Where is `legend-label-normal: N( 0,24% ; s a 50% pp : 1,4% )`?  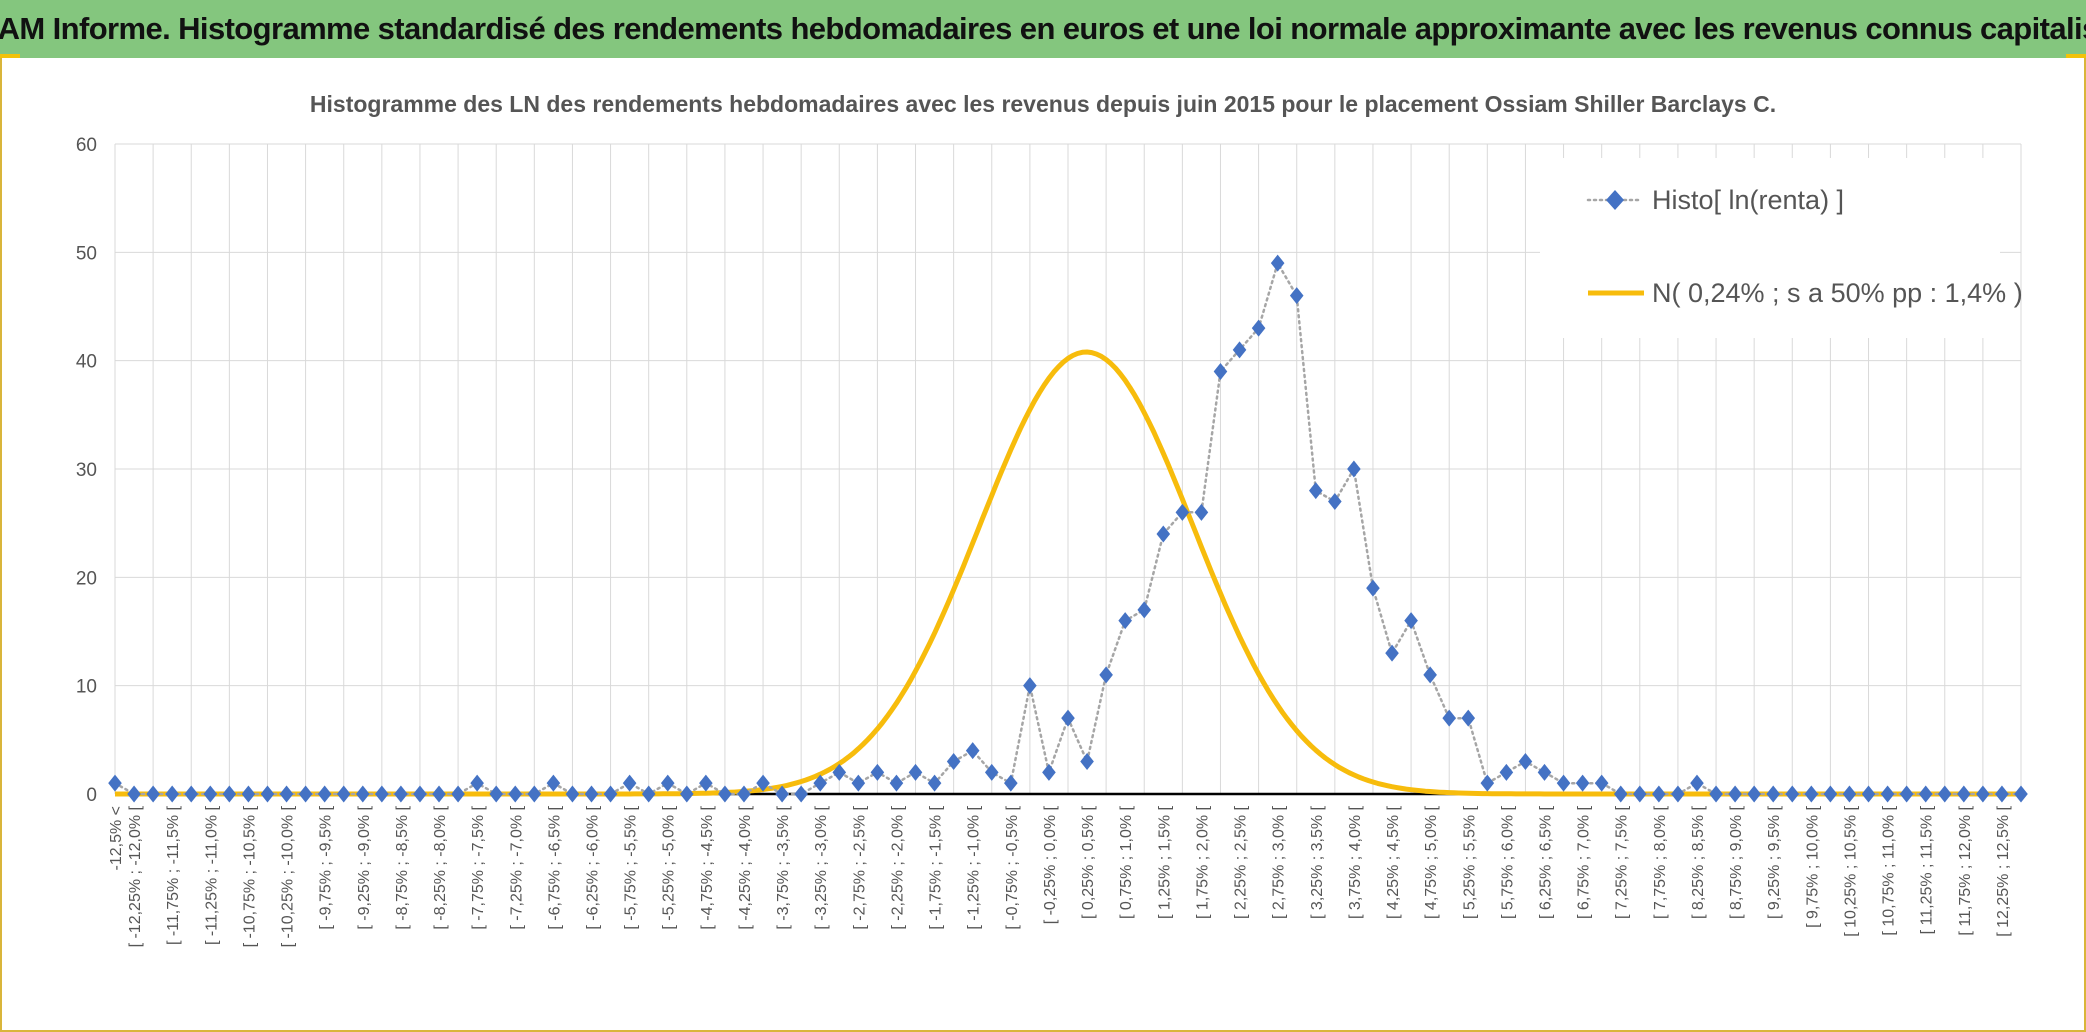 legend-label-normal: N( 0,24% ; s a 50% pp : 1,4% ) is located at coordinates (1837, 293).